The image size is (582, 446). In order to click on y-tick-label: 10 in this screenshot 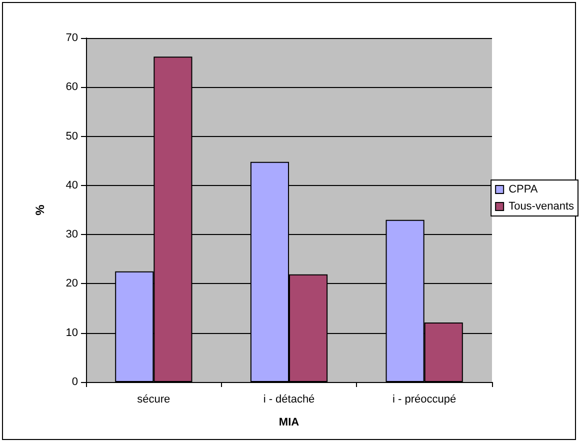, I will do `click(72, 332)`.